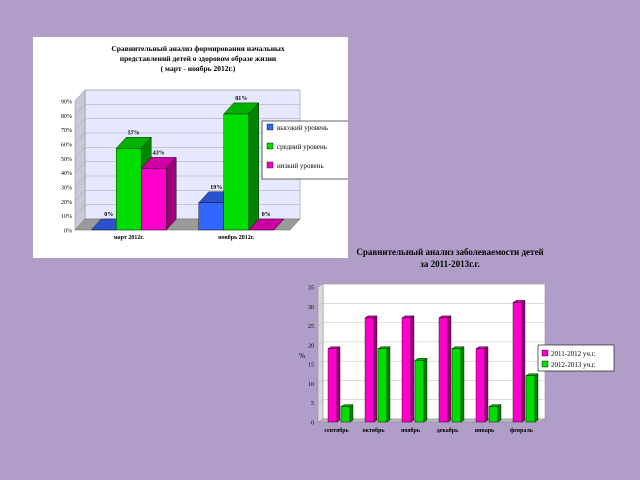 The image size is (640, 480). I want to click on chart2-legend-box, so click(576, 358).